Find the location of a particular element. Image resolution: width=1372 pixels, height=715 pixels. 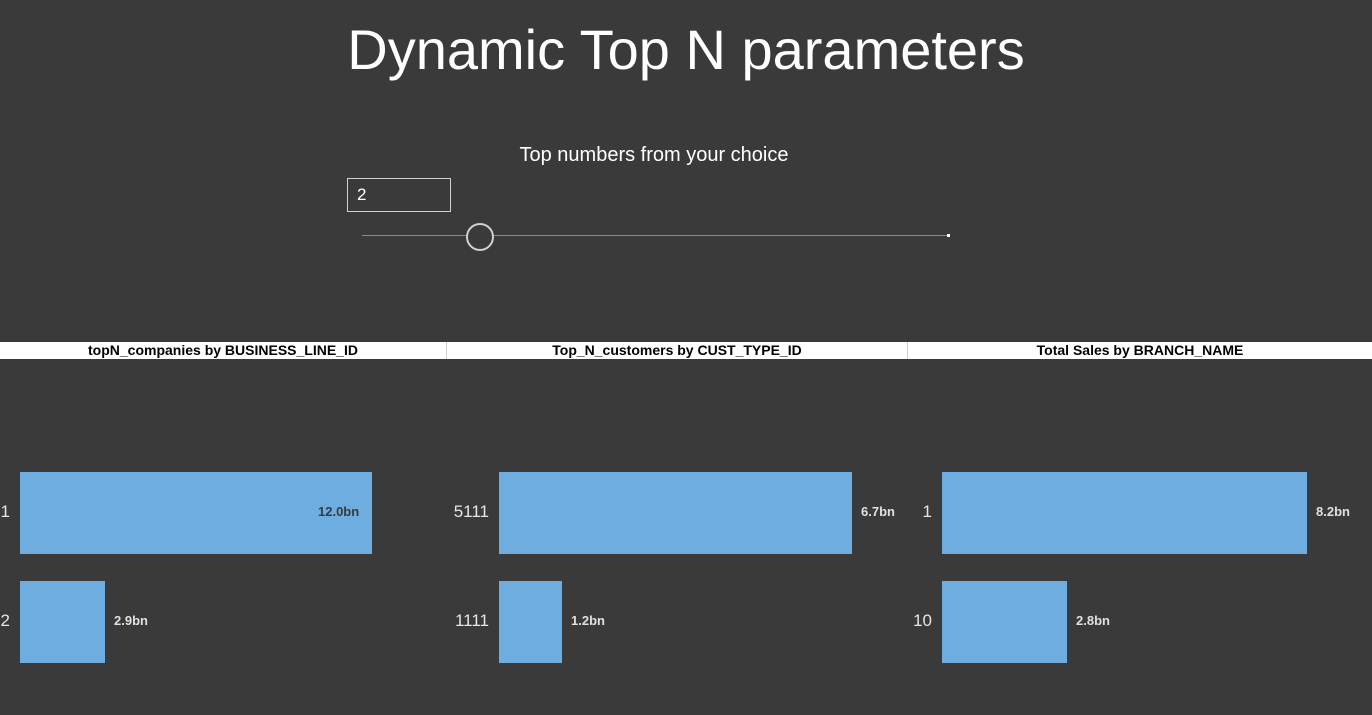

category-label: 5111 is located at coordinates (471, 511).